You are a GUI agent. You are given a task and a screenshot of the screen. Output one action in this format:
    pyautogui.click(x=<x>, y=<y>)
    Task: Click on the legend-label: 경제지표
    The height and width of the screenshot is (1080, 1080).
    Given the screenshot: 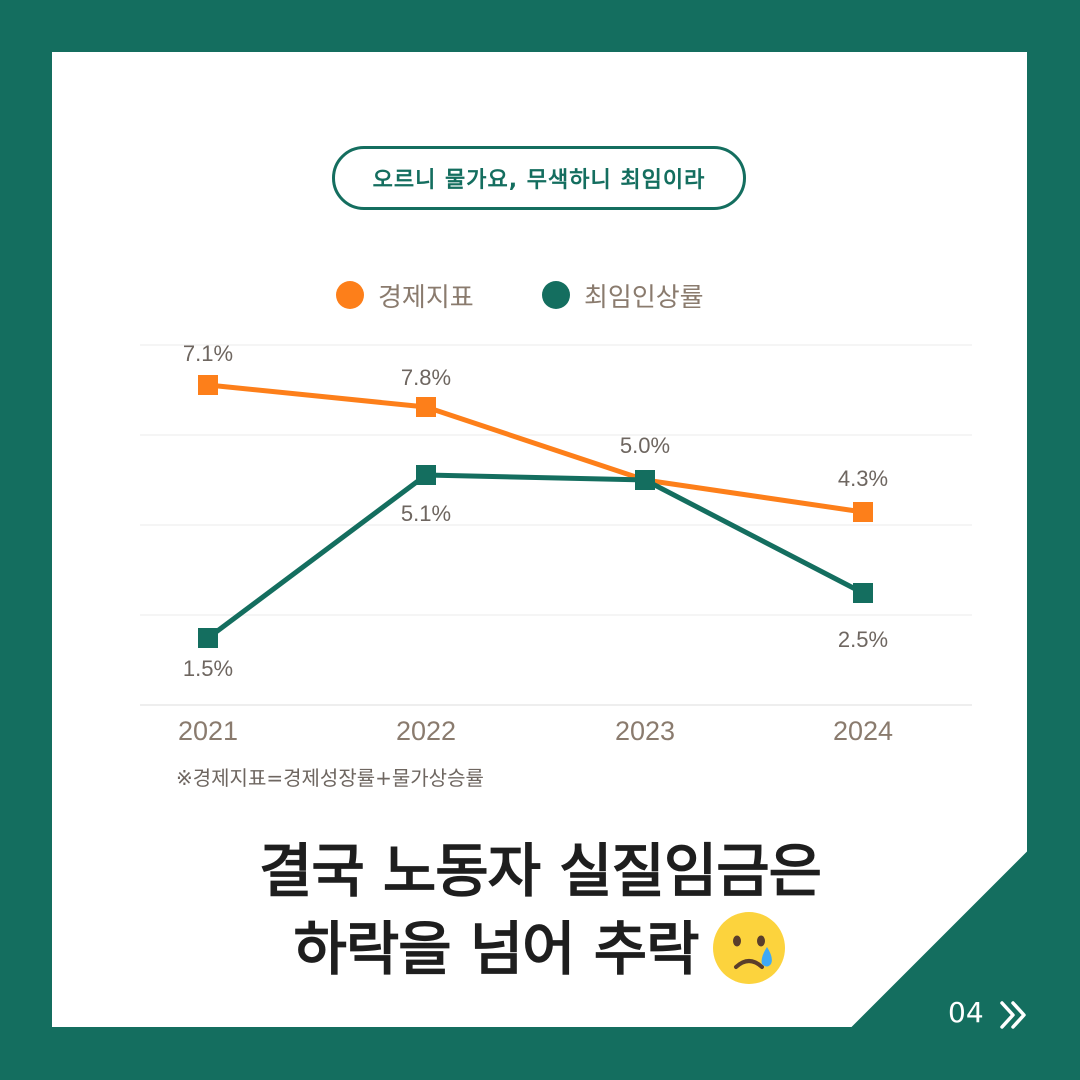 What is the action you would take?
    pyautogui.click(x=426, y=297)
    